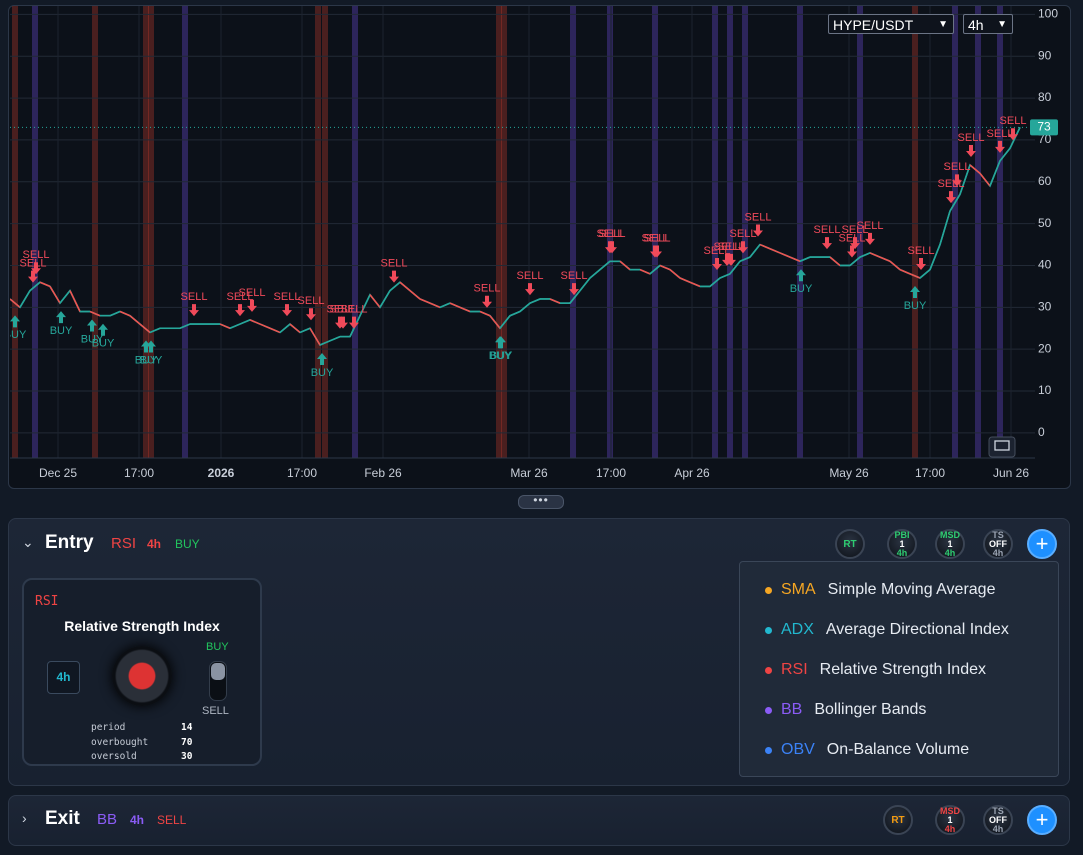 Image resolution: width=1083 pixels, height=855 pixels. I want to click on menu-name: Average Directional Index, so click(917, 629).